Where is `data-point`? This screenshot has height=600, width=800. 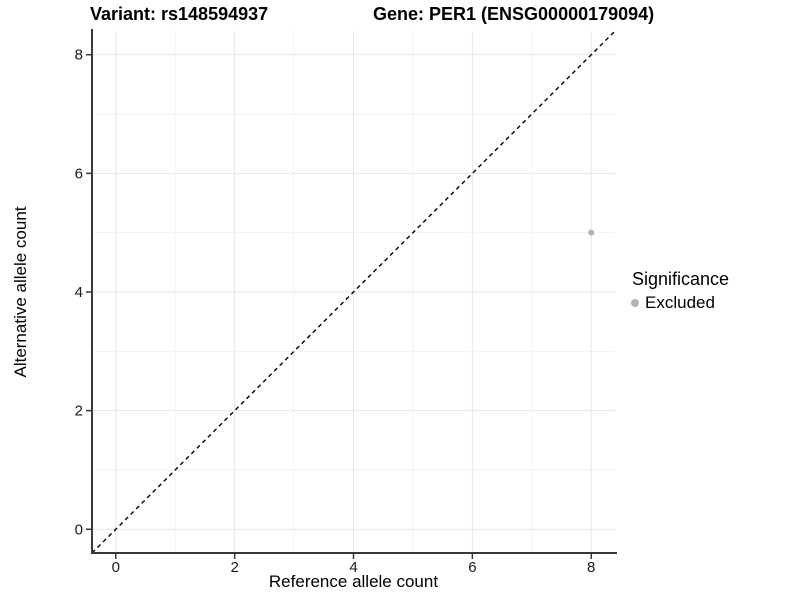 data-point is located at coordinates (591, 232).